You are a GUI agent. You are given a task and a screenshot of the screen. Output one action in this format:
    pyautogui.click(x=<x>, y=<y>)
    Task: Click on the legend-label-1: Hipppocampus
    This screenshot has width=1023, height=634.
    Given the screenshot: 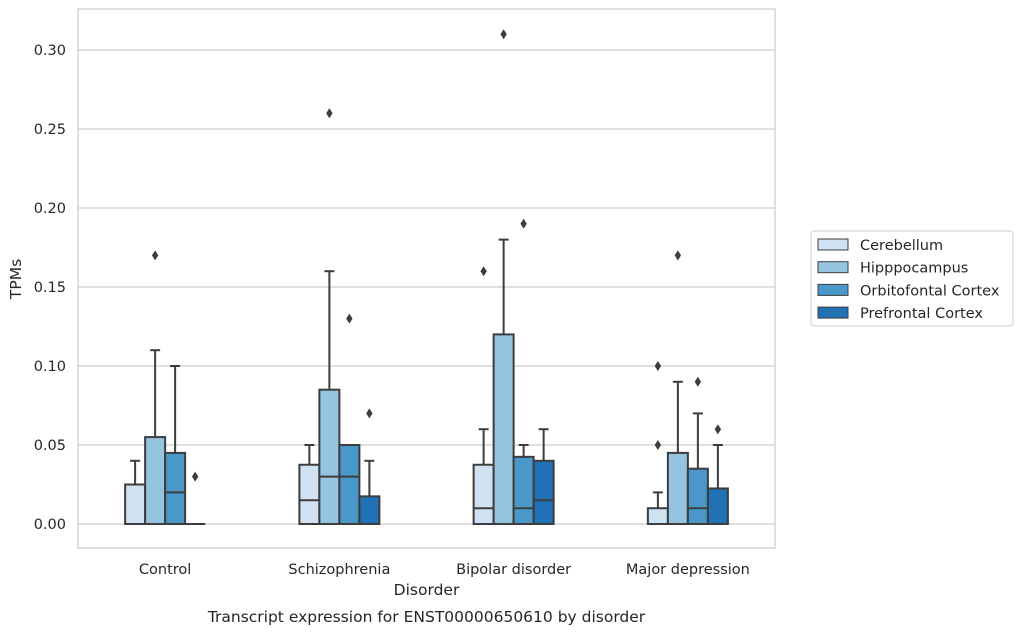 What is the action you would take?
    pyautogui.click(x=914, y=269)
    